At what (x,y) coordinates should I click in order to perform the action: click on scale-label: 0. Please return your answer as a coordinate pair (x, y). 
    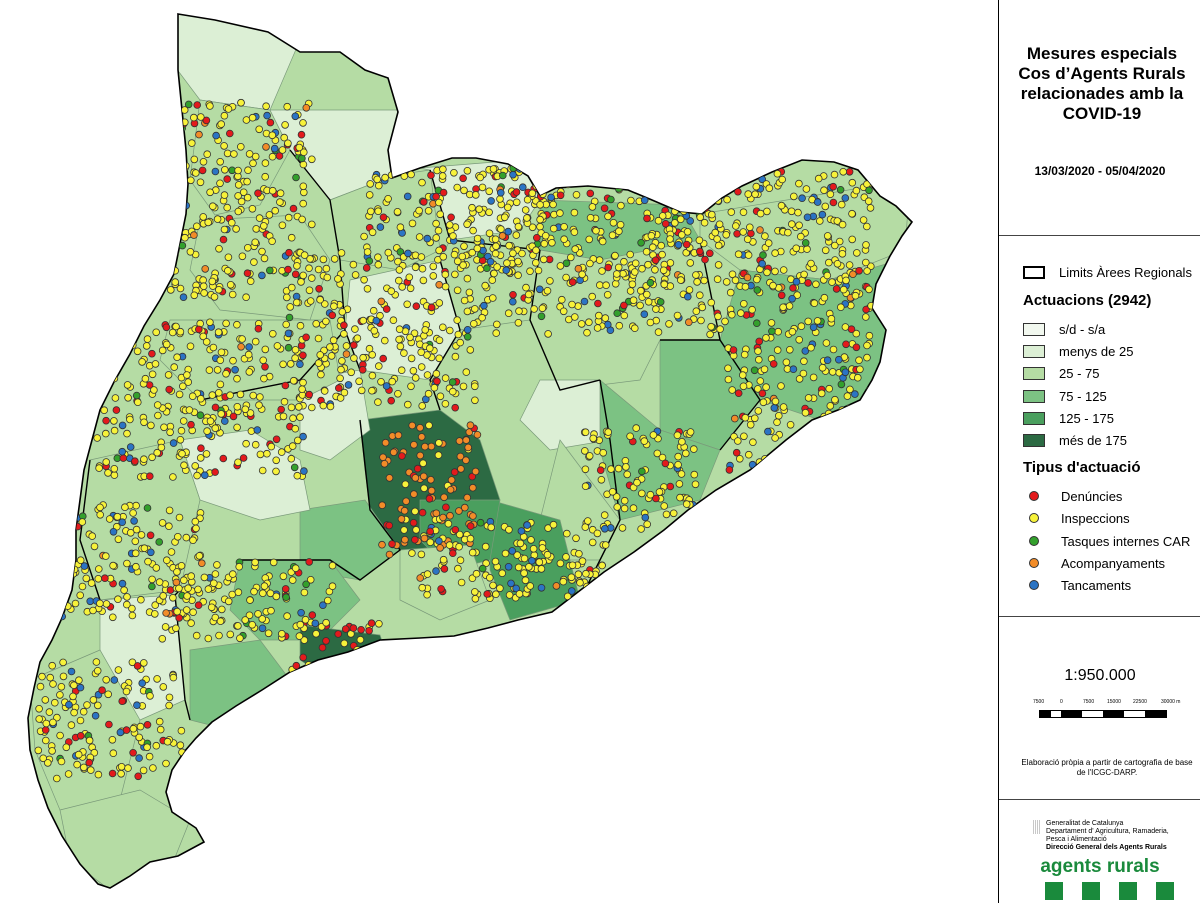
    Looking at the image, I should click on (1061, 702).